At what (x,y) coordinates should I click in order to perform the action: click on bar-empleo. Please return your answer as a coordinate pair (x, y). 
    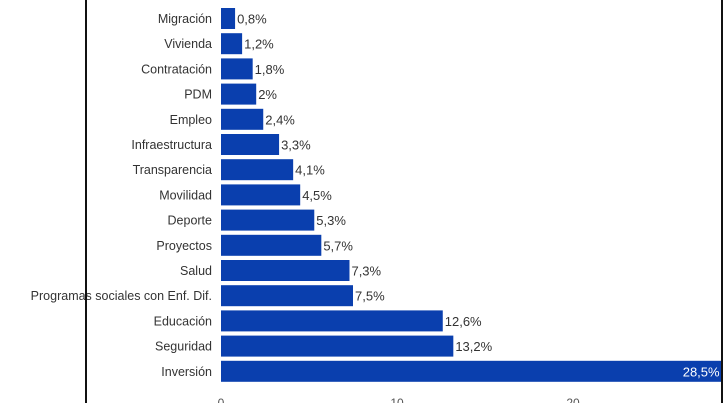
    Looking at the image, I should click on (242, 119).